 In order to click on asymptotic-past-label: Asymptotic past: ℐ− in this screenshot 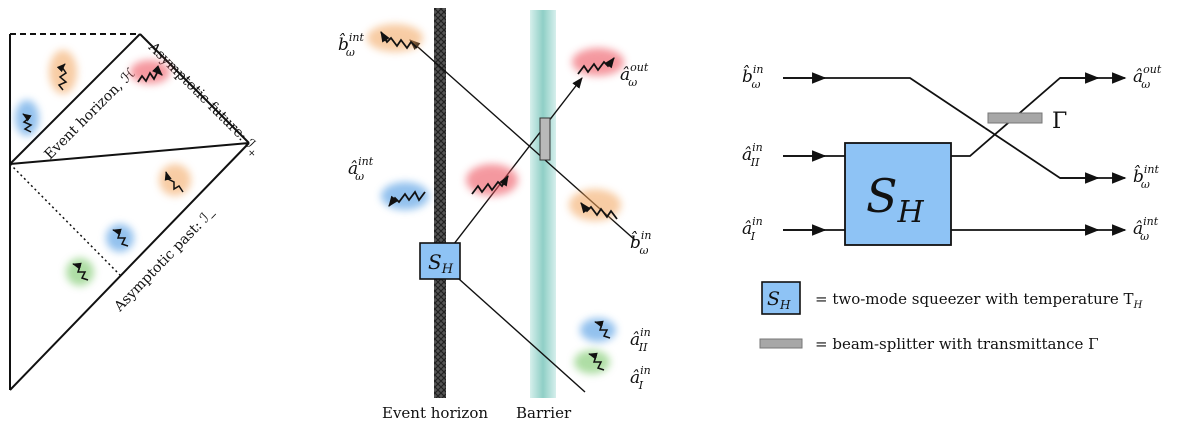, I will do `click(166, 260)`.